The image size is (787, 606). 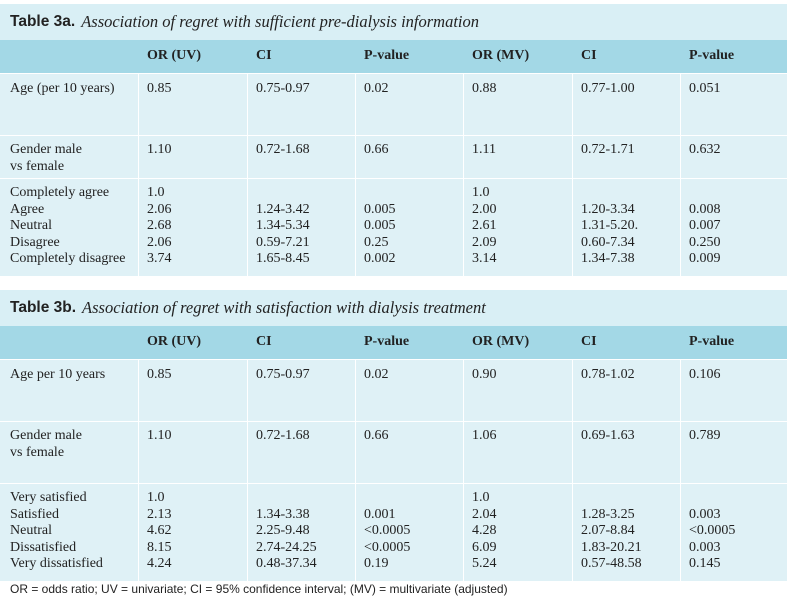 I want to click on table-3b-label: Table 3b., so click(x=43, y=307).